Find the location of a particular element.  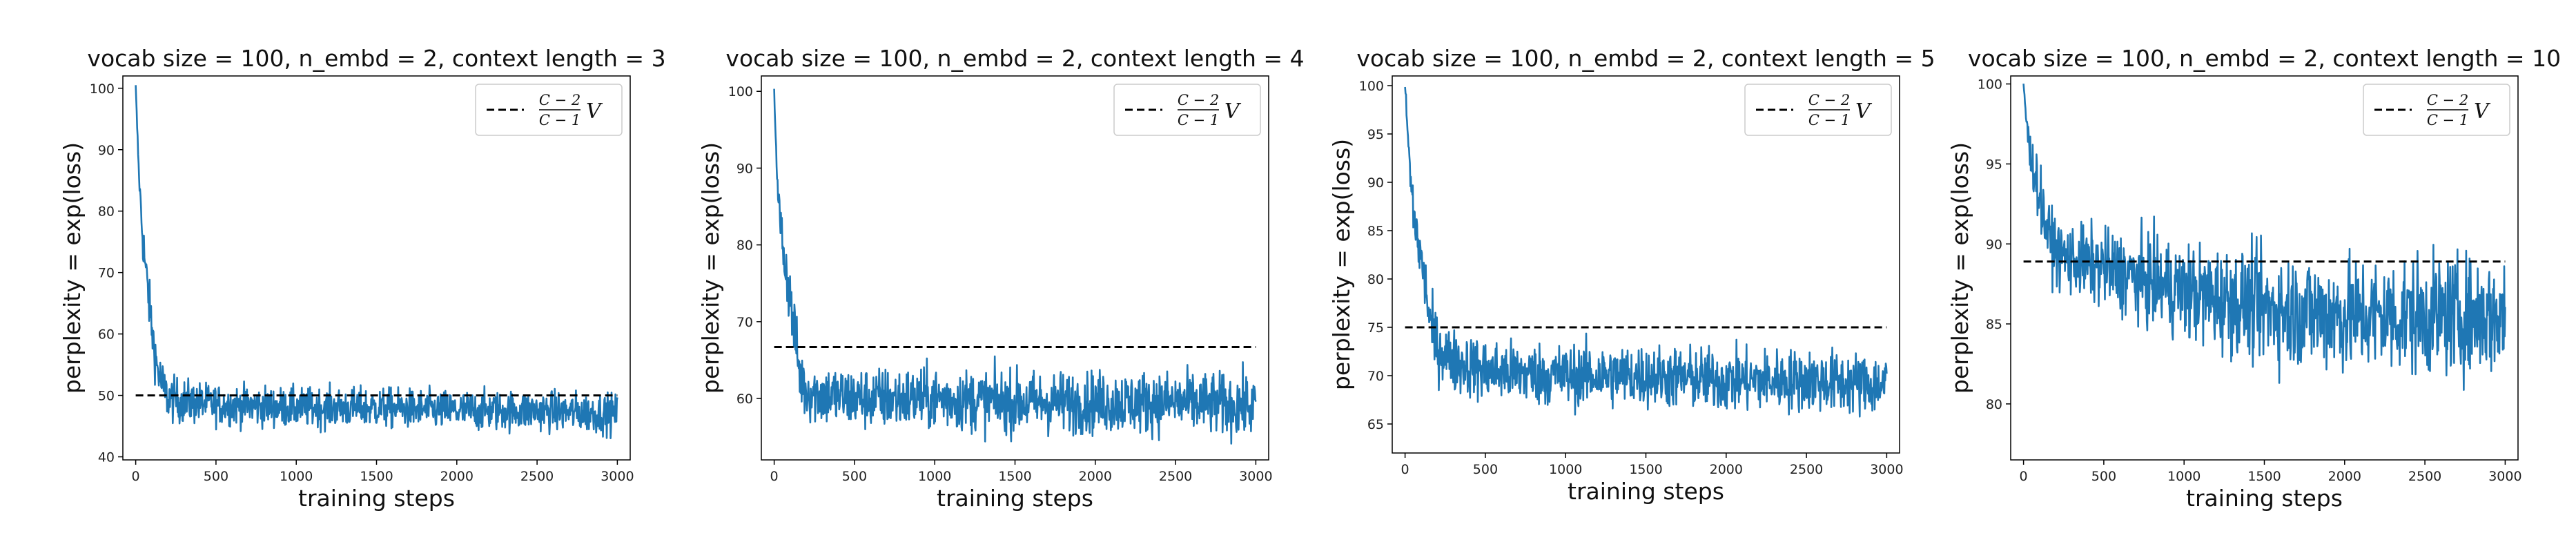

y-tick-label: 65 is located at coordinates (1375, 425).